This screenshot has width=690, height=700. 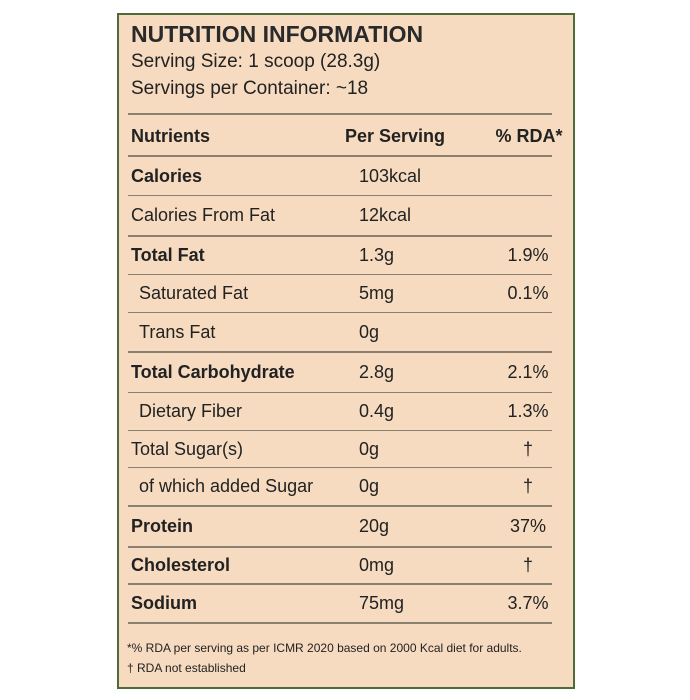 What do you see at coordinates (528, 525) in the screenshot?
I see `rda: 37%` at bounding box center [528, 525].